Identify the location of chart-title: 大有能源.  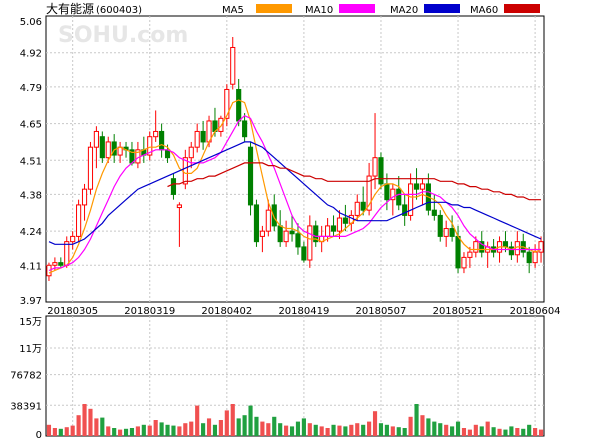
(70, 9).